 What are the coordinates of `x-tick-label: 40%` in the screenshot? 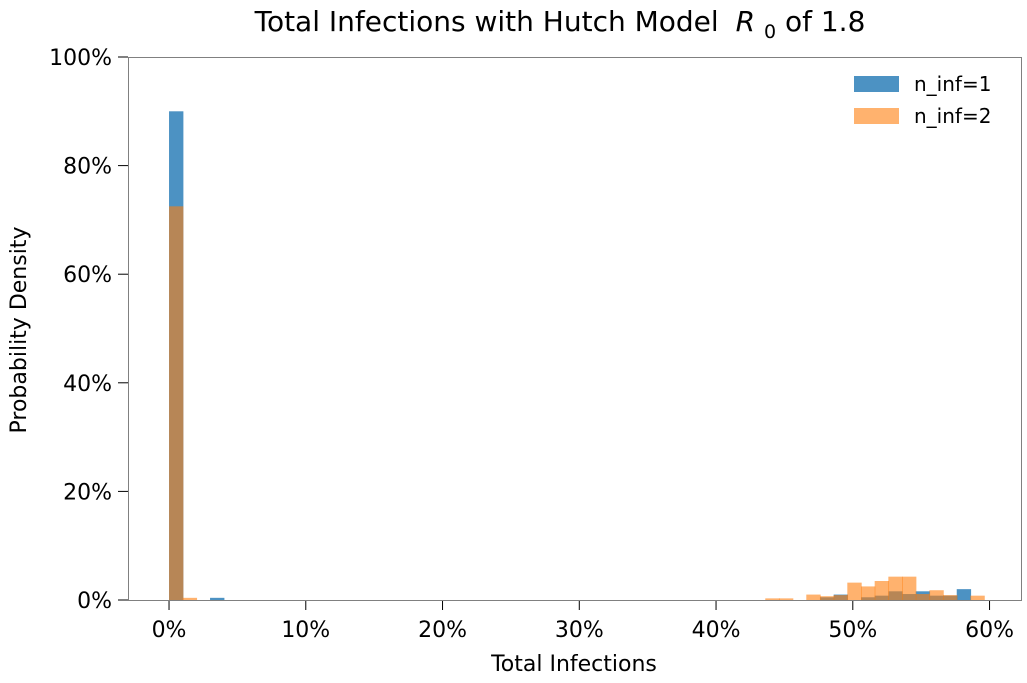 It's located at (716, 630).